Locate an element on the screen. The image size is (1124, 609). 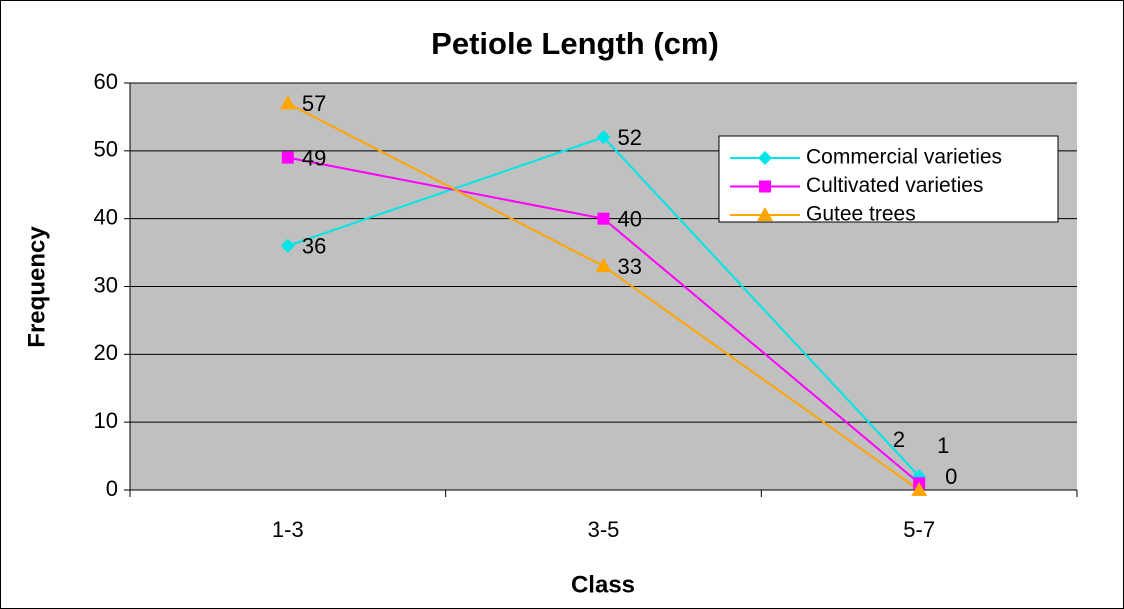
y-tick-label: 40 is located at coordinates (106, 216).